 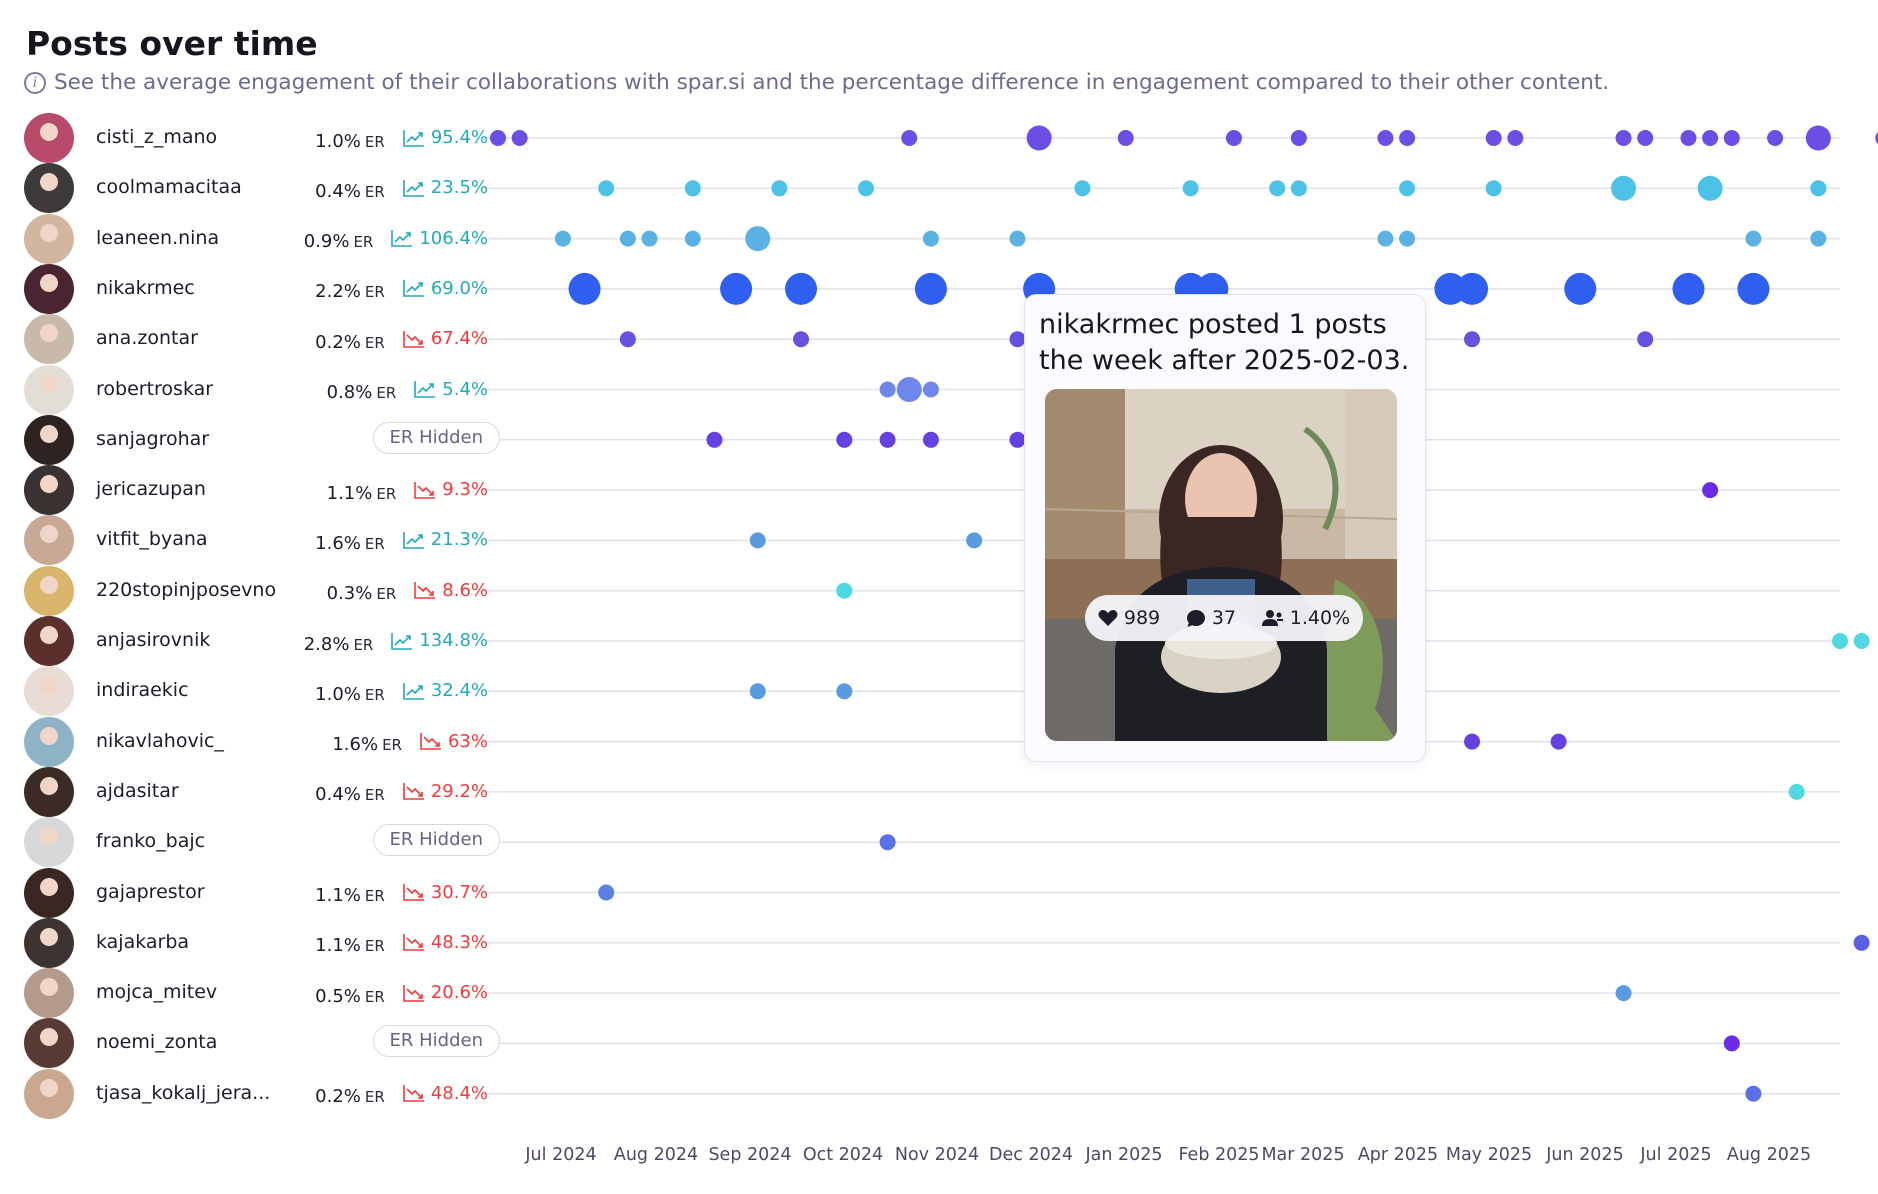 I want to click on influencer-username: mojca_mitev, so click(x=157, y=992).